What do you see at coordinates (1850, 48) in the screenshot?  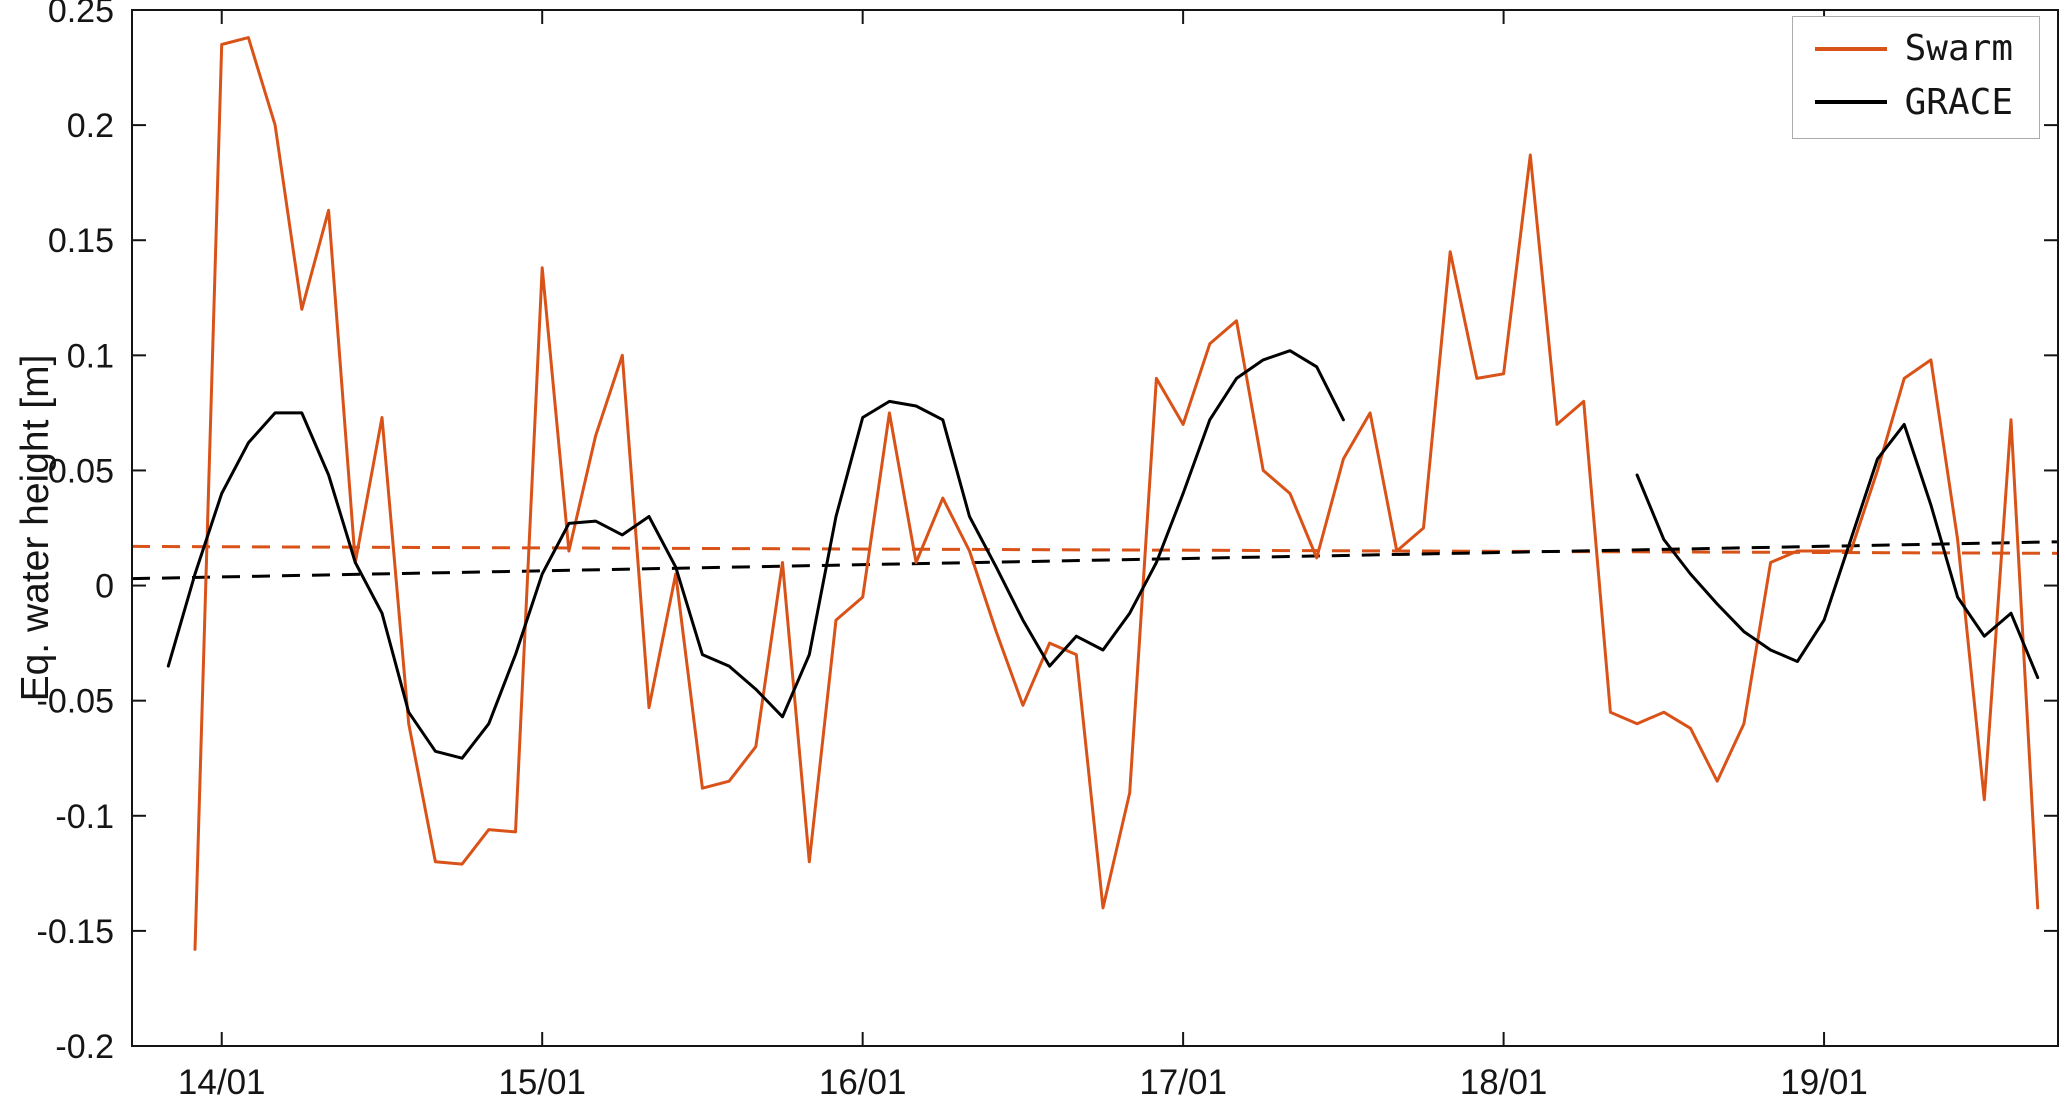 I see `swarm-line-icon` at bounding box center [1850, 48].